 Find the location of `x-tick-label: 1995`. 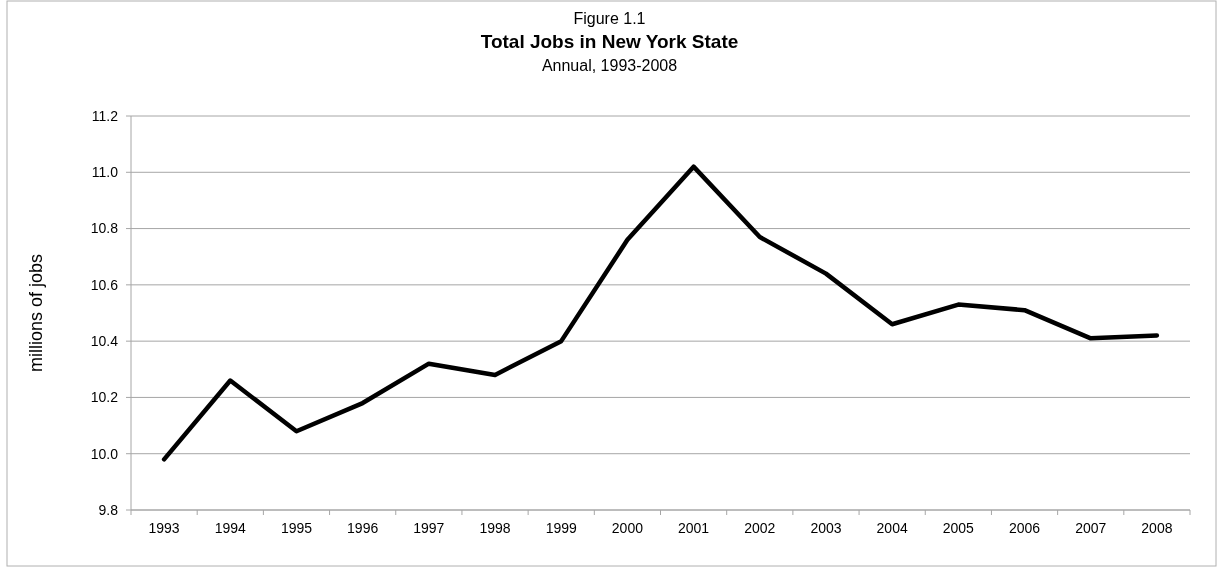

x-tick-label: 1995 is located at coordinates (296, 528).